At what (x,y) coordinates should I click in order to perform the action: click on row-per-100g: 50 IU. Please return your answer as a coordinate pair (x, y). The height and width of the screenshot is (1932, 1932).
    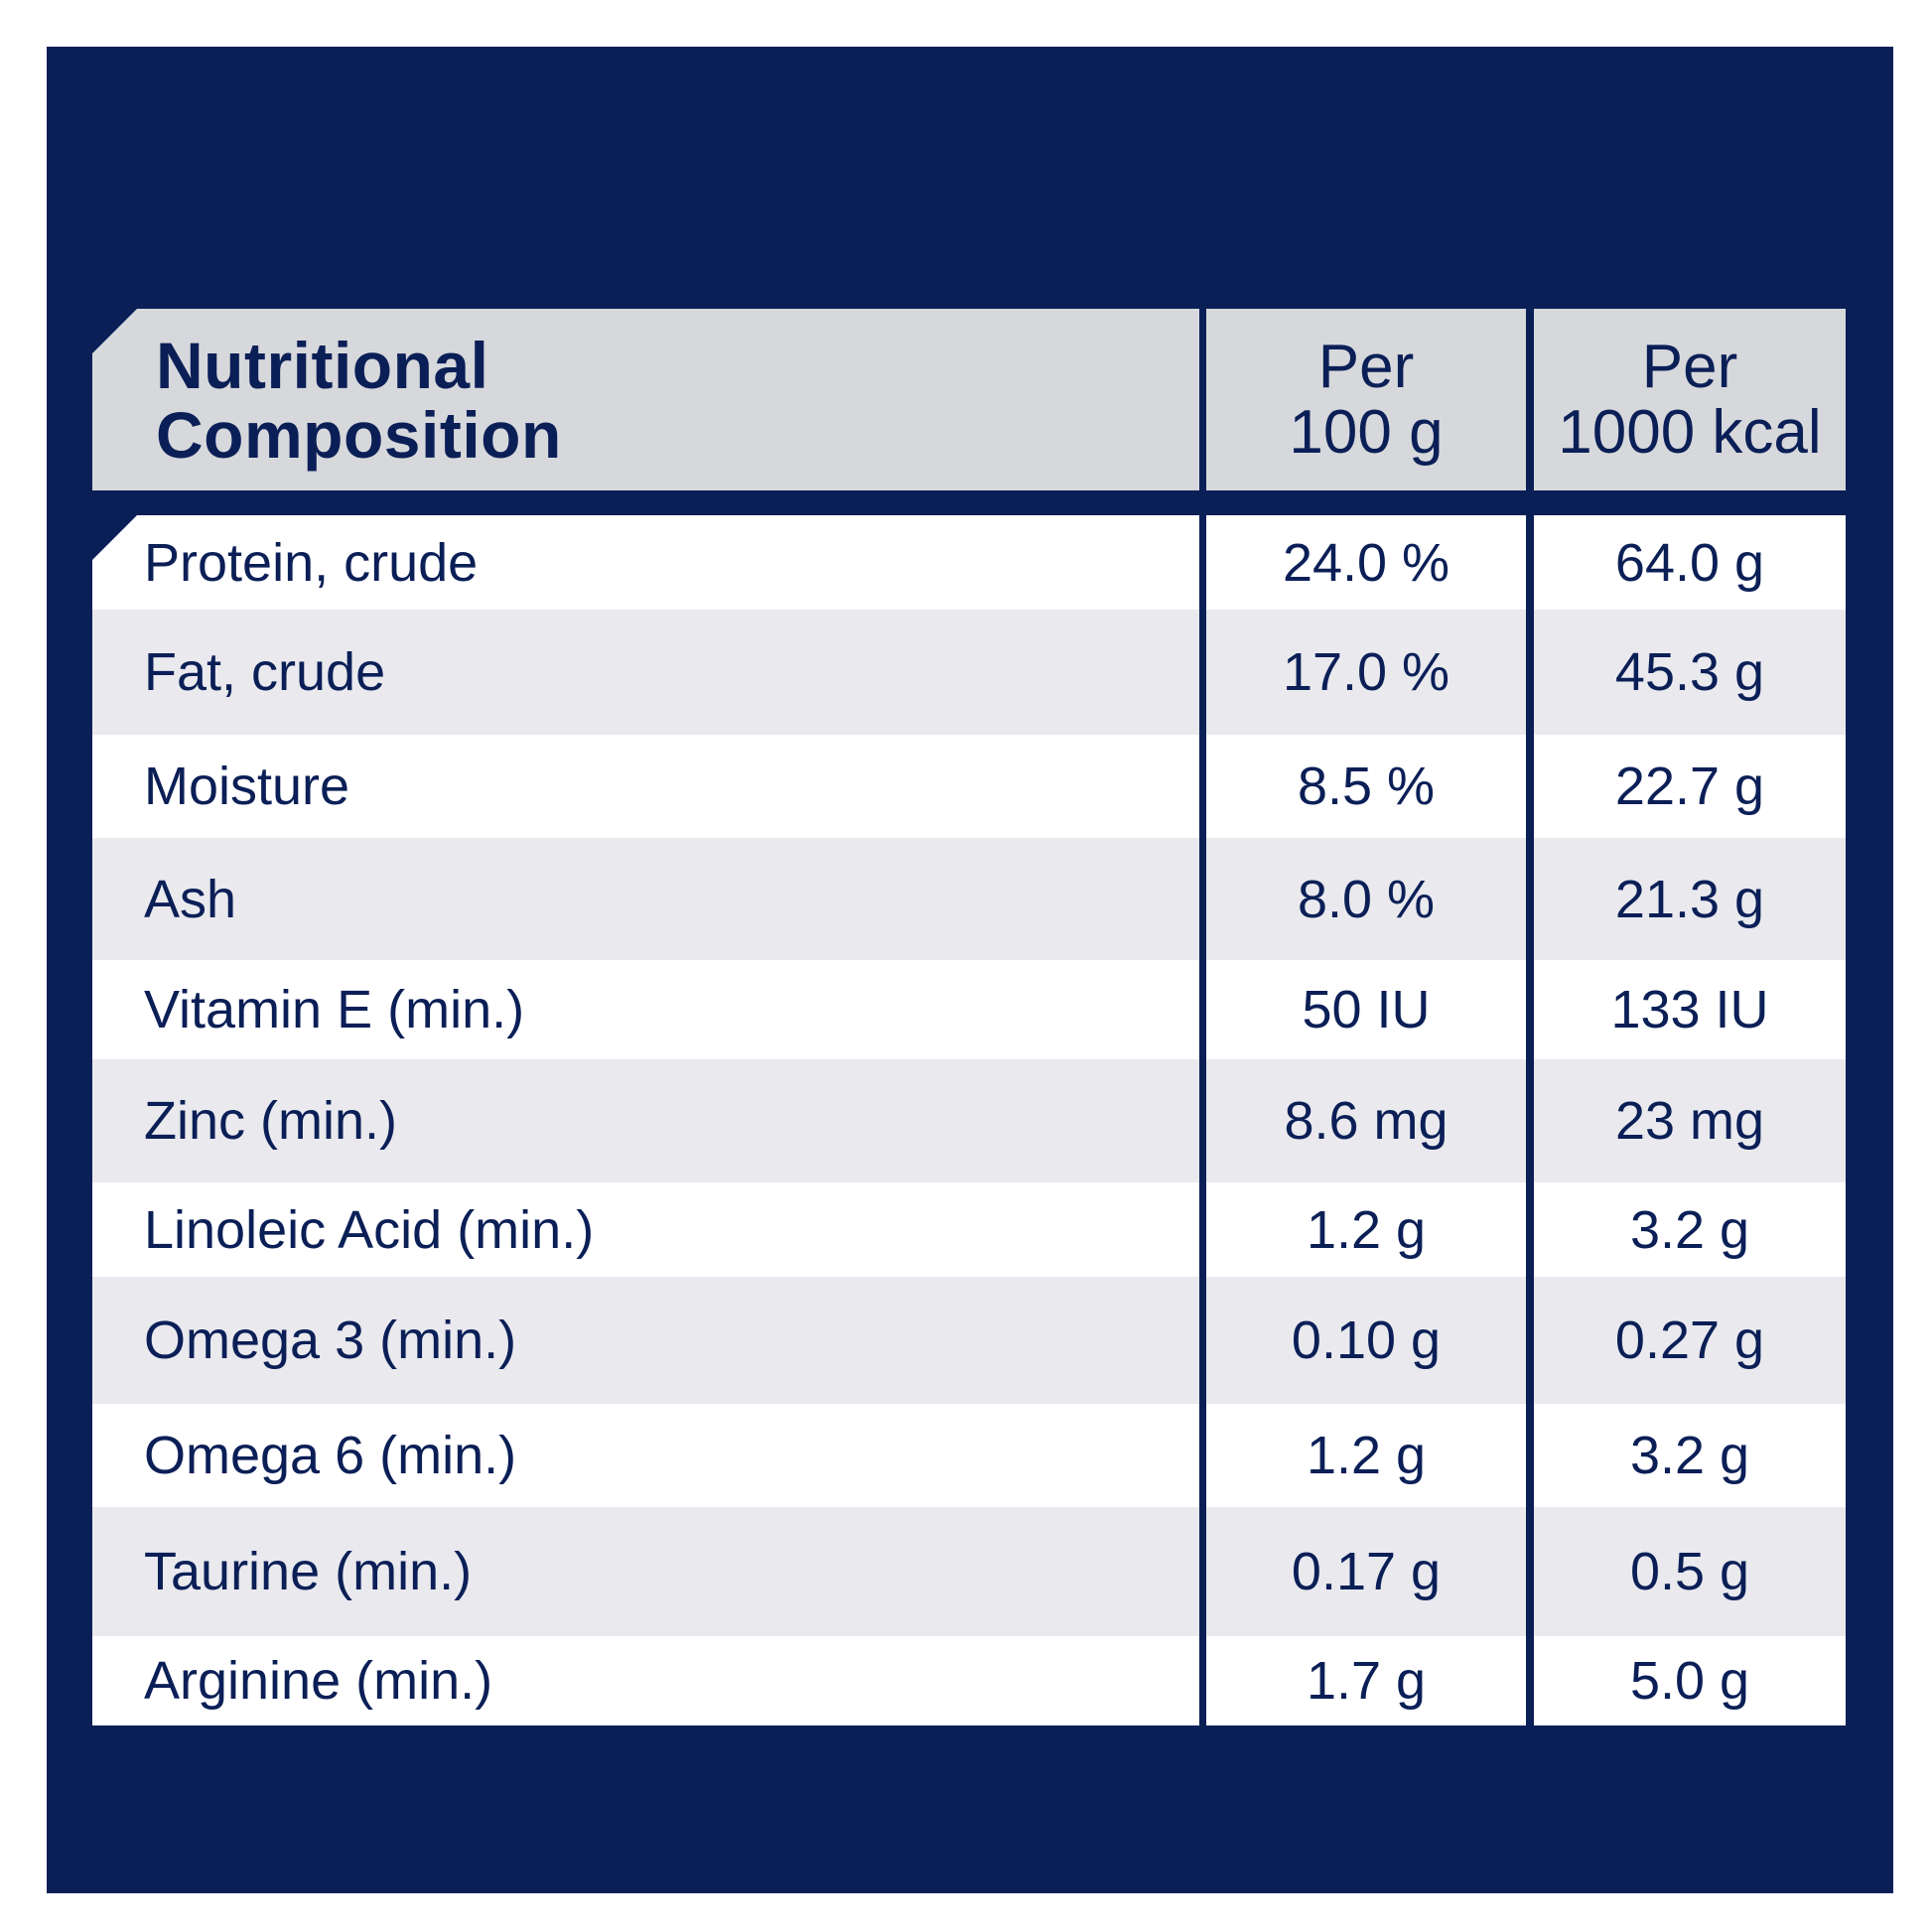
    Looking at the image, I should click on (1366, 1010).